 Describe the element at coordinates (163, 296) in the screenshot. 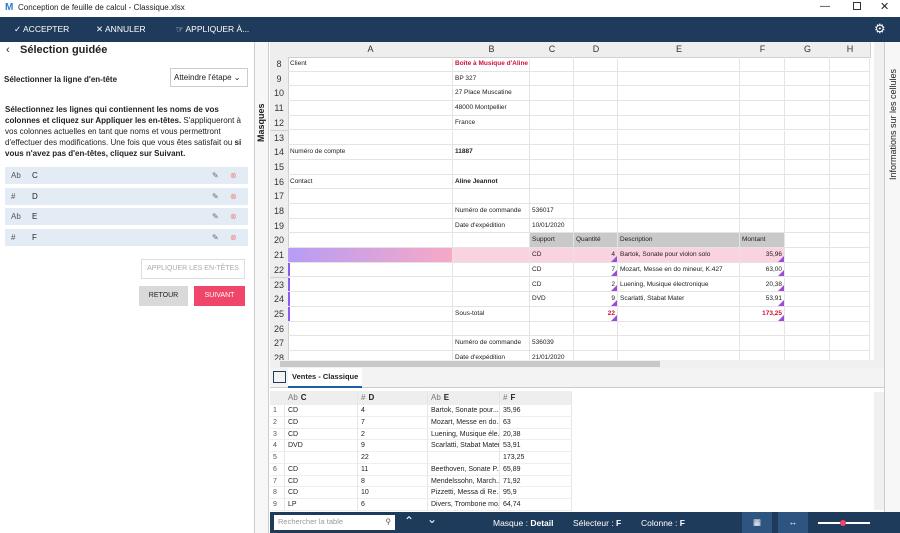

I see `back-button: RETOUR` at that location.